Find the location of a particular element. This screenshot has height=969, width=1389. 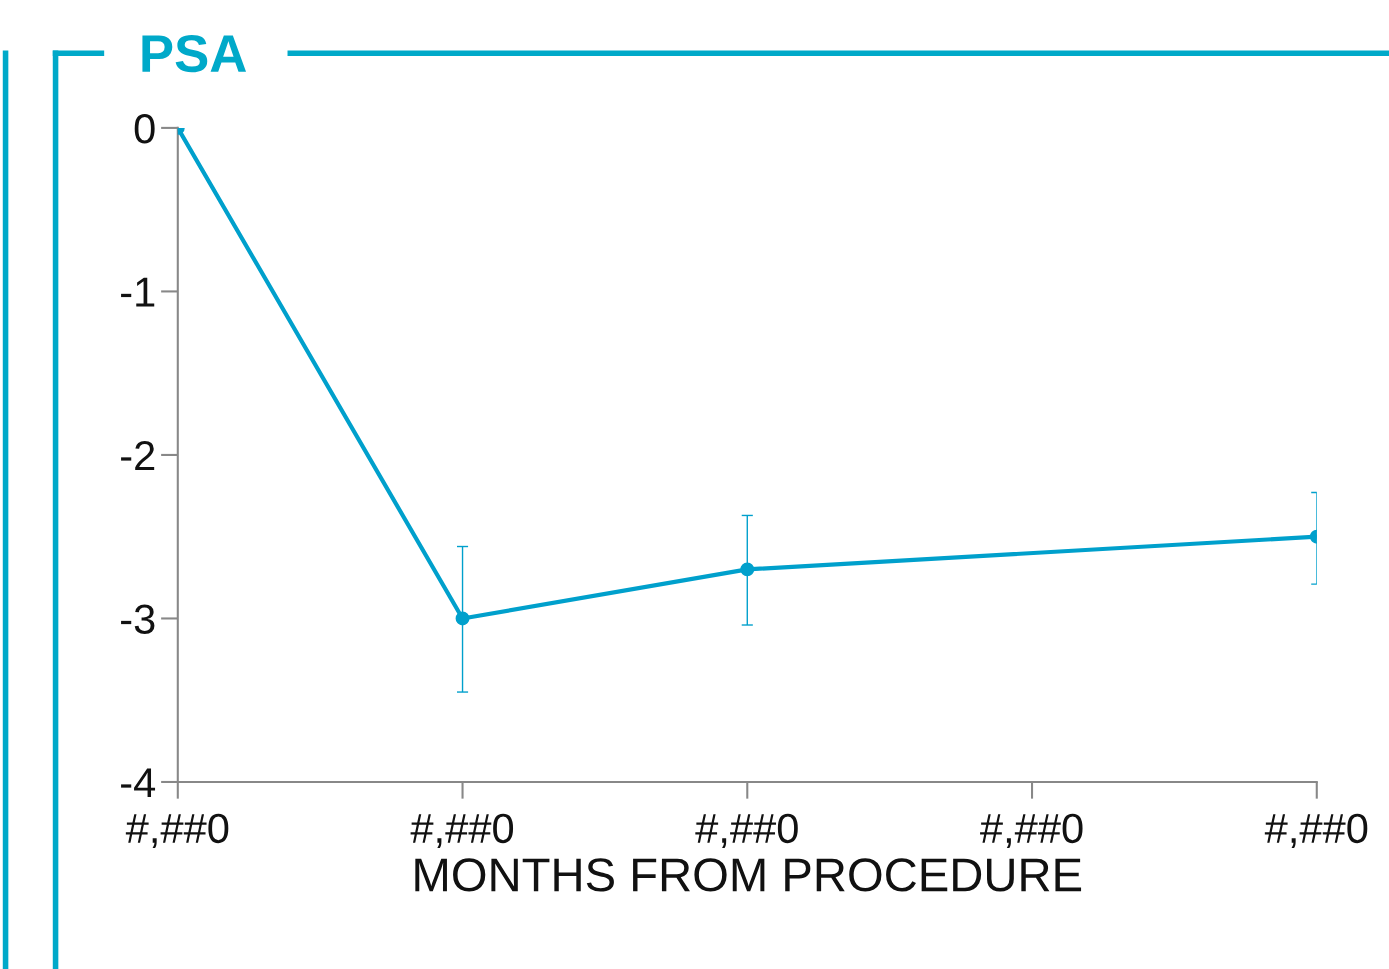

y-tick-label: -3 is located at coordinates (138, 619).